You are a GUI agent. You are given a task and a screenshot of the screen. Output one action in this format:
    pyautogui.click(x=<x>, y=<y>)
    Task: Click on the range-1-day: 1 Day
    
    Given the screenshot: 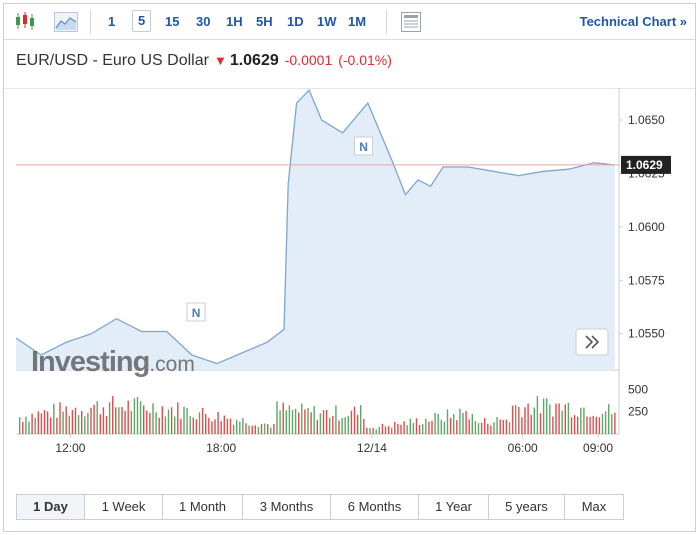 What is the action you would take?
    pyautogui.click(x=51, y=507)
    